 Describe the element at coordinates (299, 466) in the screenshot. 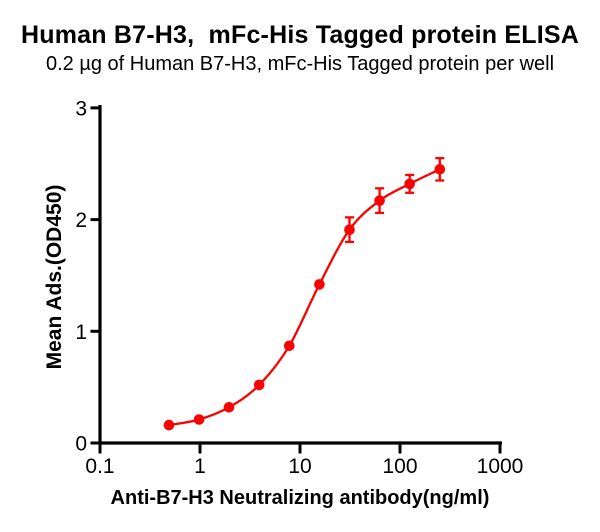

I see `x-tick-label: 10` at that location.